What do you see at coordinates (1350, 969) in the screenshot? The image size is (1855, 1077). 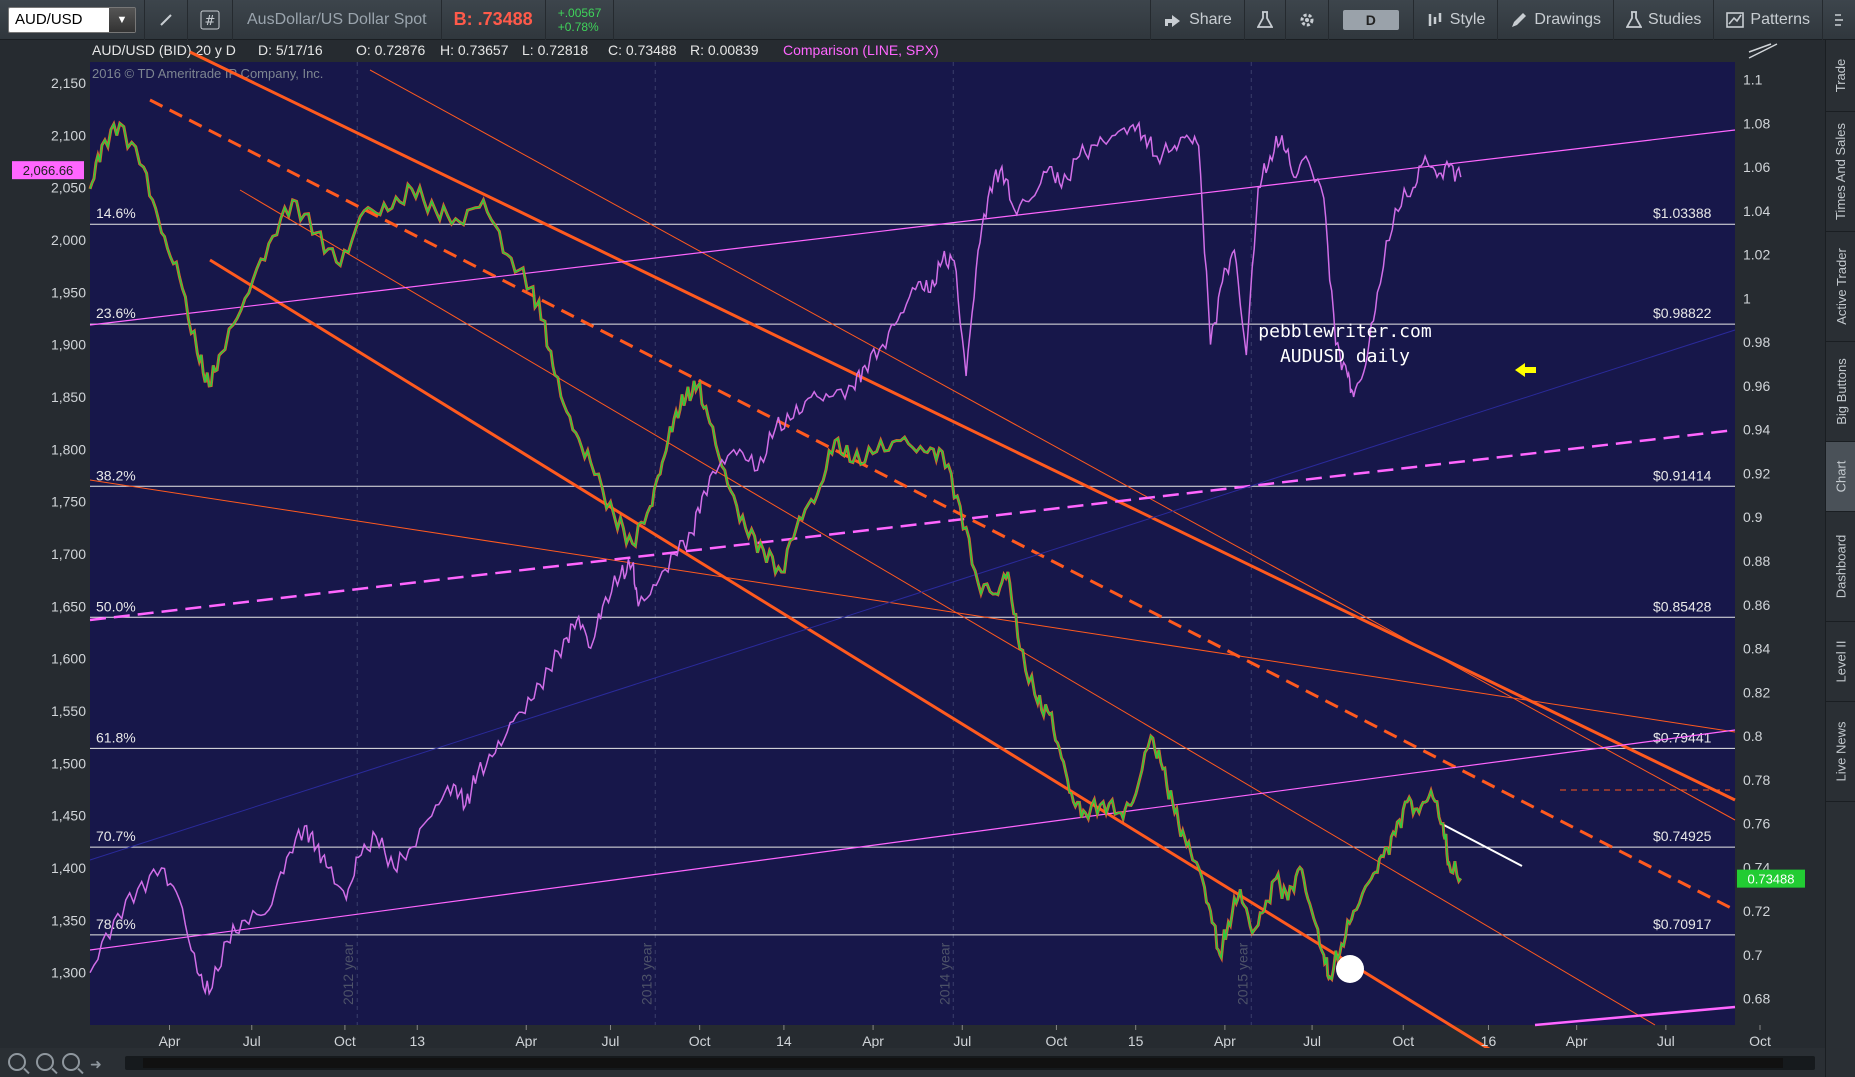 I see `low-marker-circle` at bounding box center [1350, 969].